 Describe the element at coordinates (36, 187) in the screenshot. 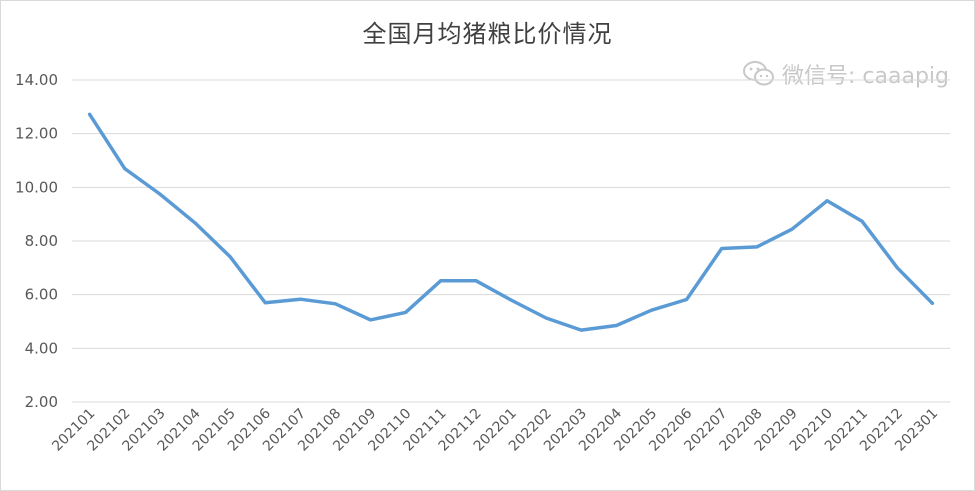

I see `y-tick-label: 10.00` at that location.